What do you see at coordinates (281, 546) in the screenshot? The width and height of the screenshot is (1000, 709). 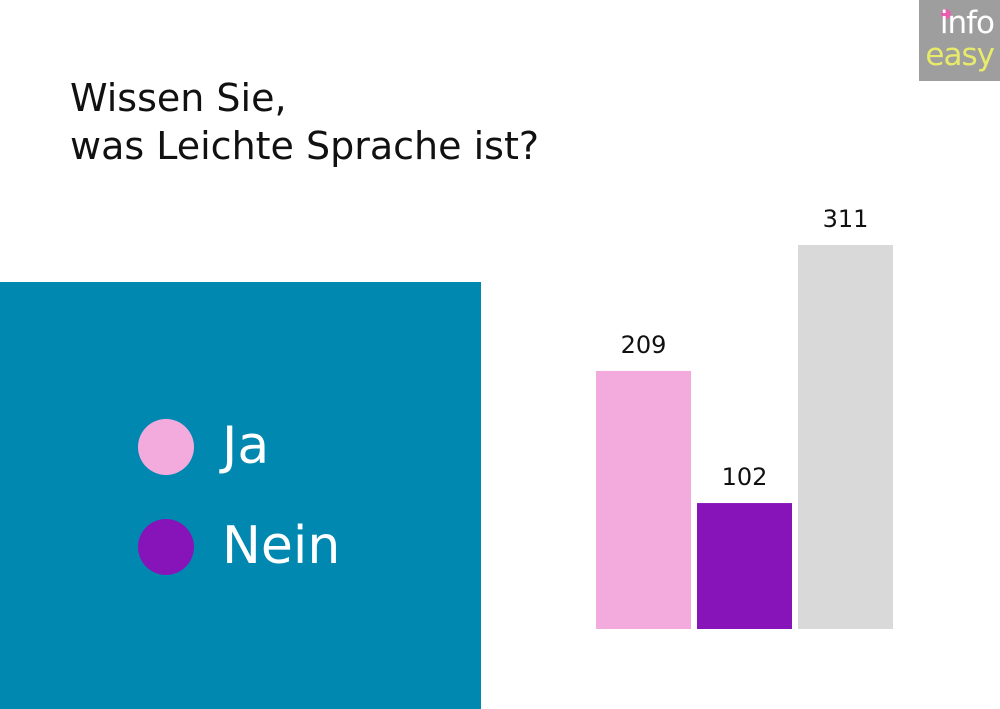 I see `legend-label-nein: Nein` at bounding box center [281, 546].